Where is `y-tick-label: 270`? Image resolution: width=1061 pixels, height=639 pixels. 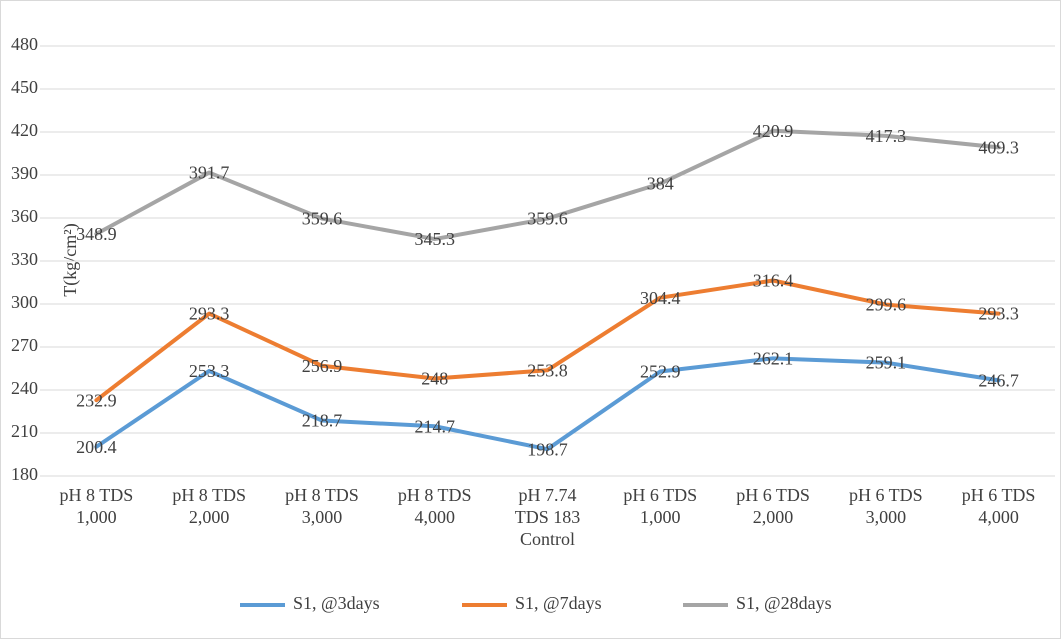
y-tick-label: 270 is located at coordinates (24, 345).